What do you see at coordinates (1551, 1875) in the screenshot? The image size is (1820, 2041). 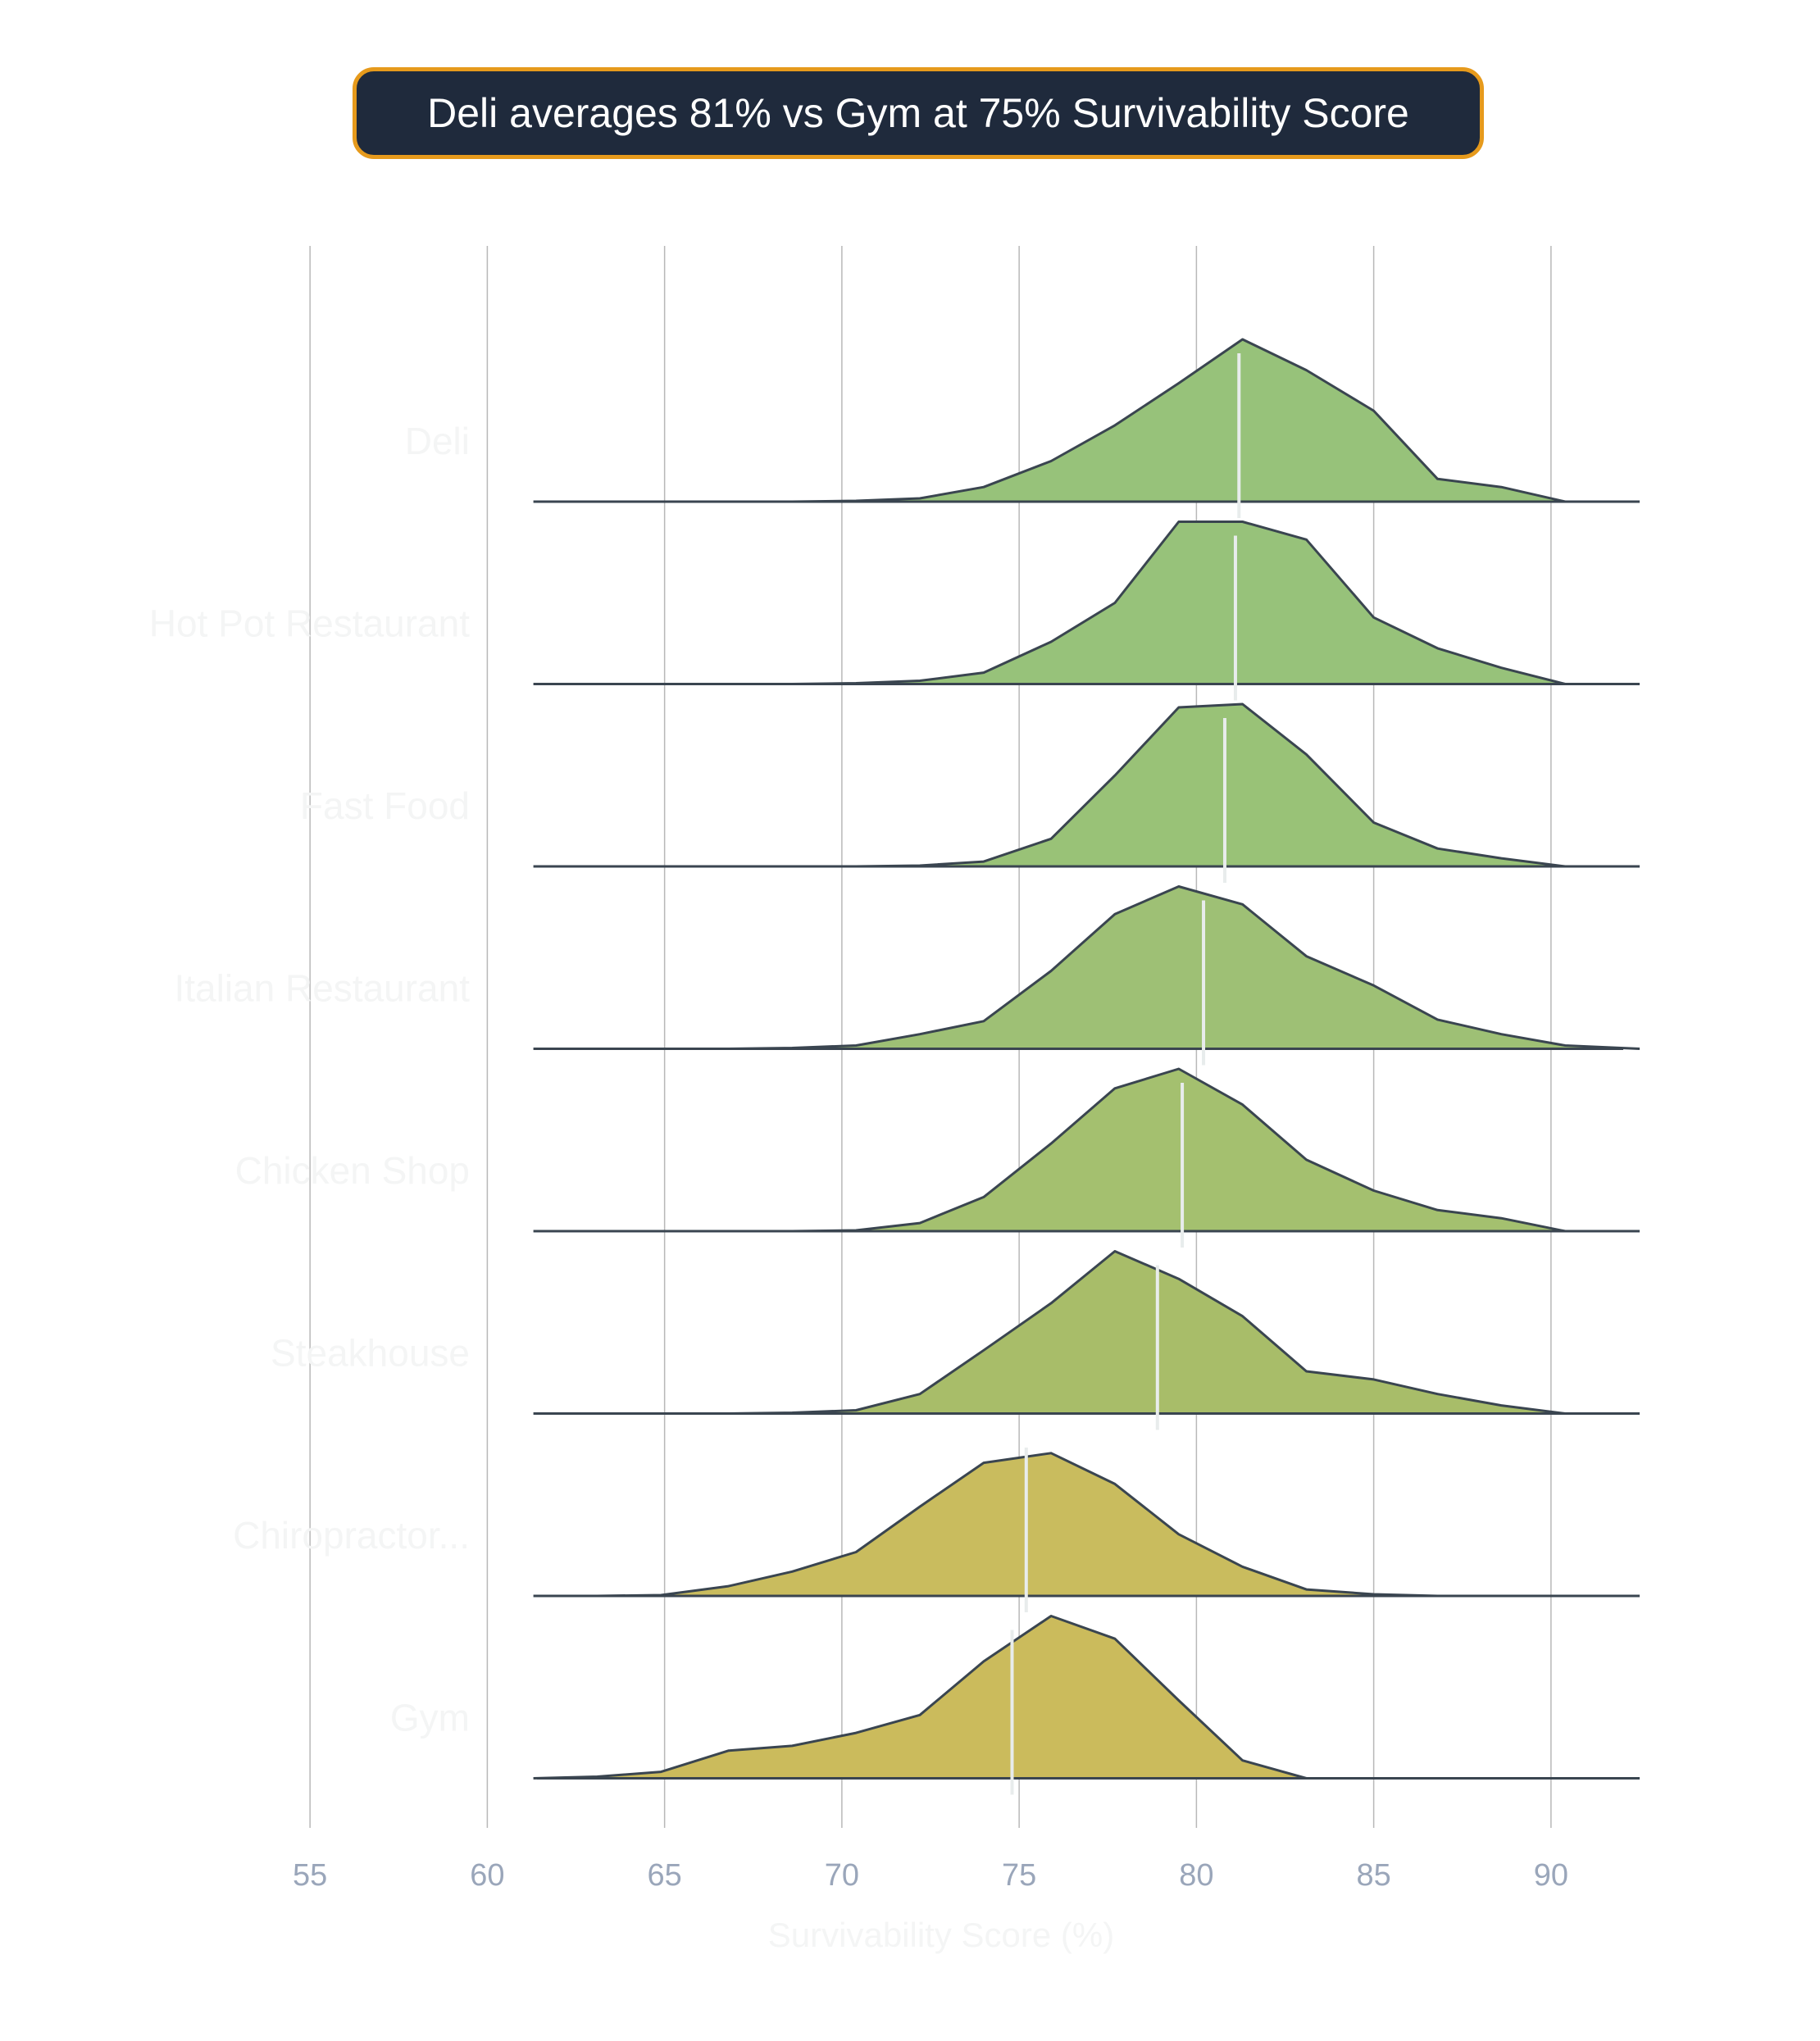 I see `x-tick-label: 90` at bounding box center [1551, 1875].